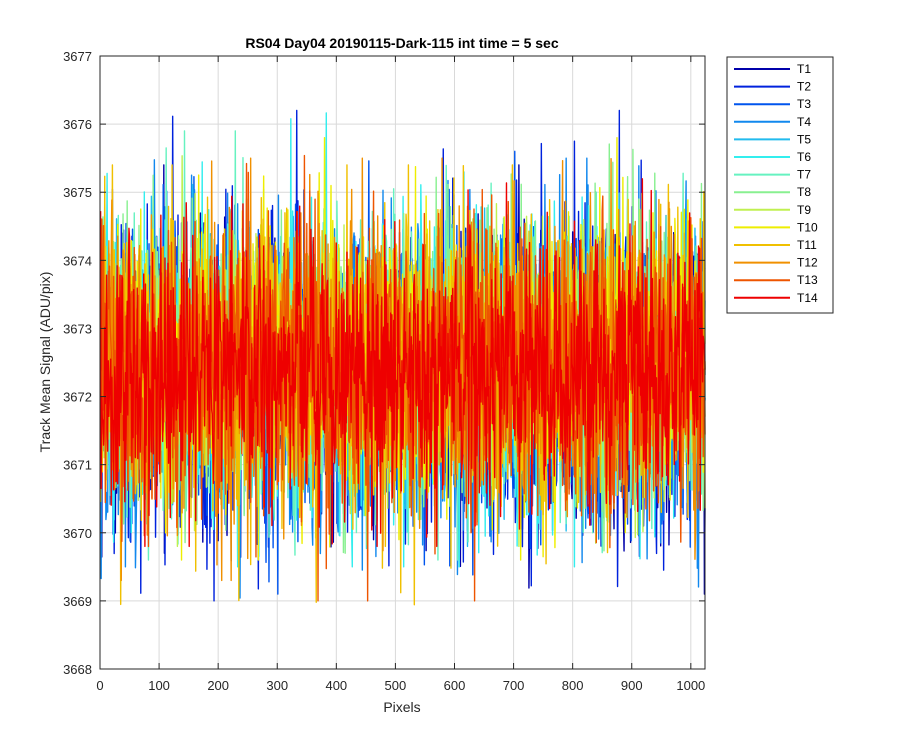 This screenshot has height=750, width=900. What do you see at coordinates (77, 533) in the screenshot?
I see `y-tick-label: 3670` at bounding box center [77, 533].